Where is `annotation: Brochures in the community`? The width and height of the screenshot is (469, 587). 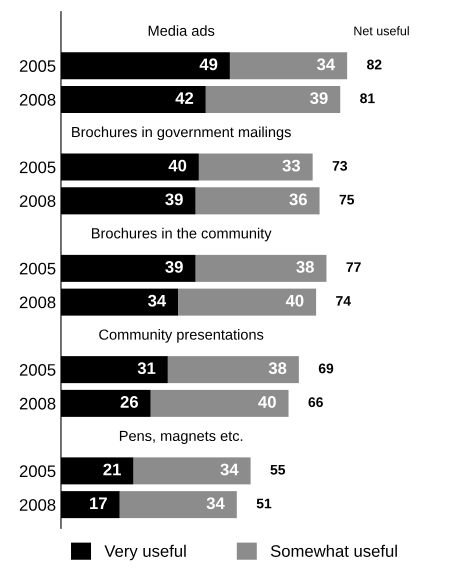
annotation: Brochures in the community is located at coordinates (182, 235).